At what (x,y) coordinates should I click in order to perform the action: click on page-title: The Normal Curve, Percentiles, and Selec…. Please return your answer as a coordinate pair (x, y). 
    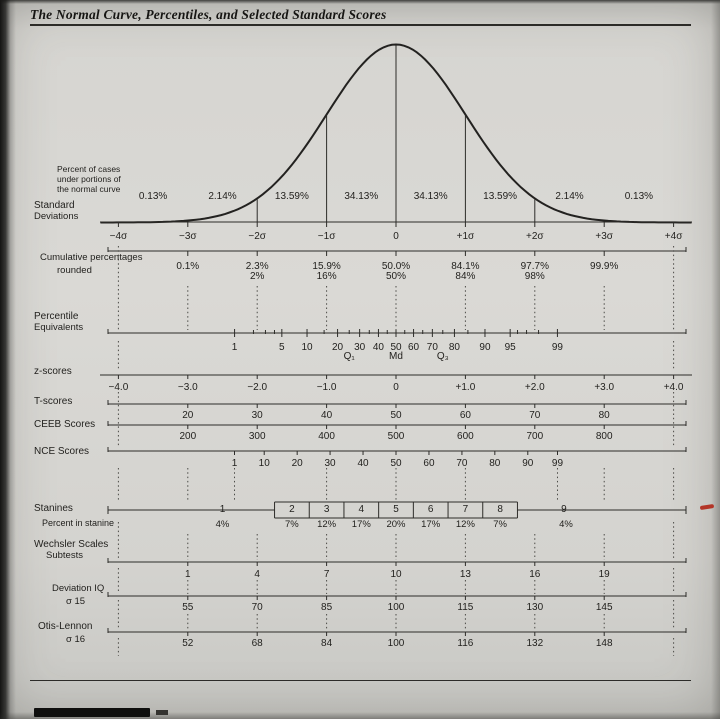
    Looking at the image, I should click on (208, 14).